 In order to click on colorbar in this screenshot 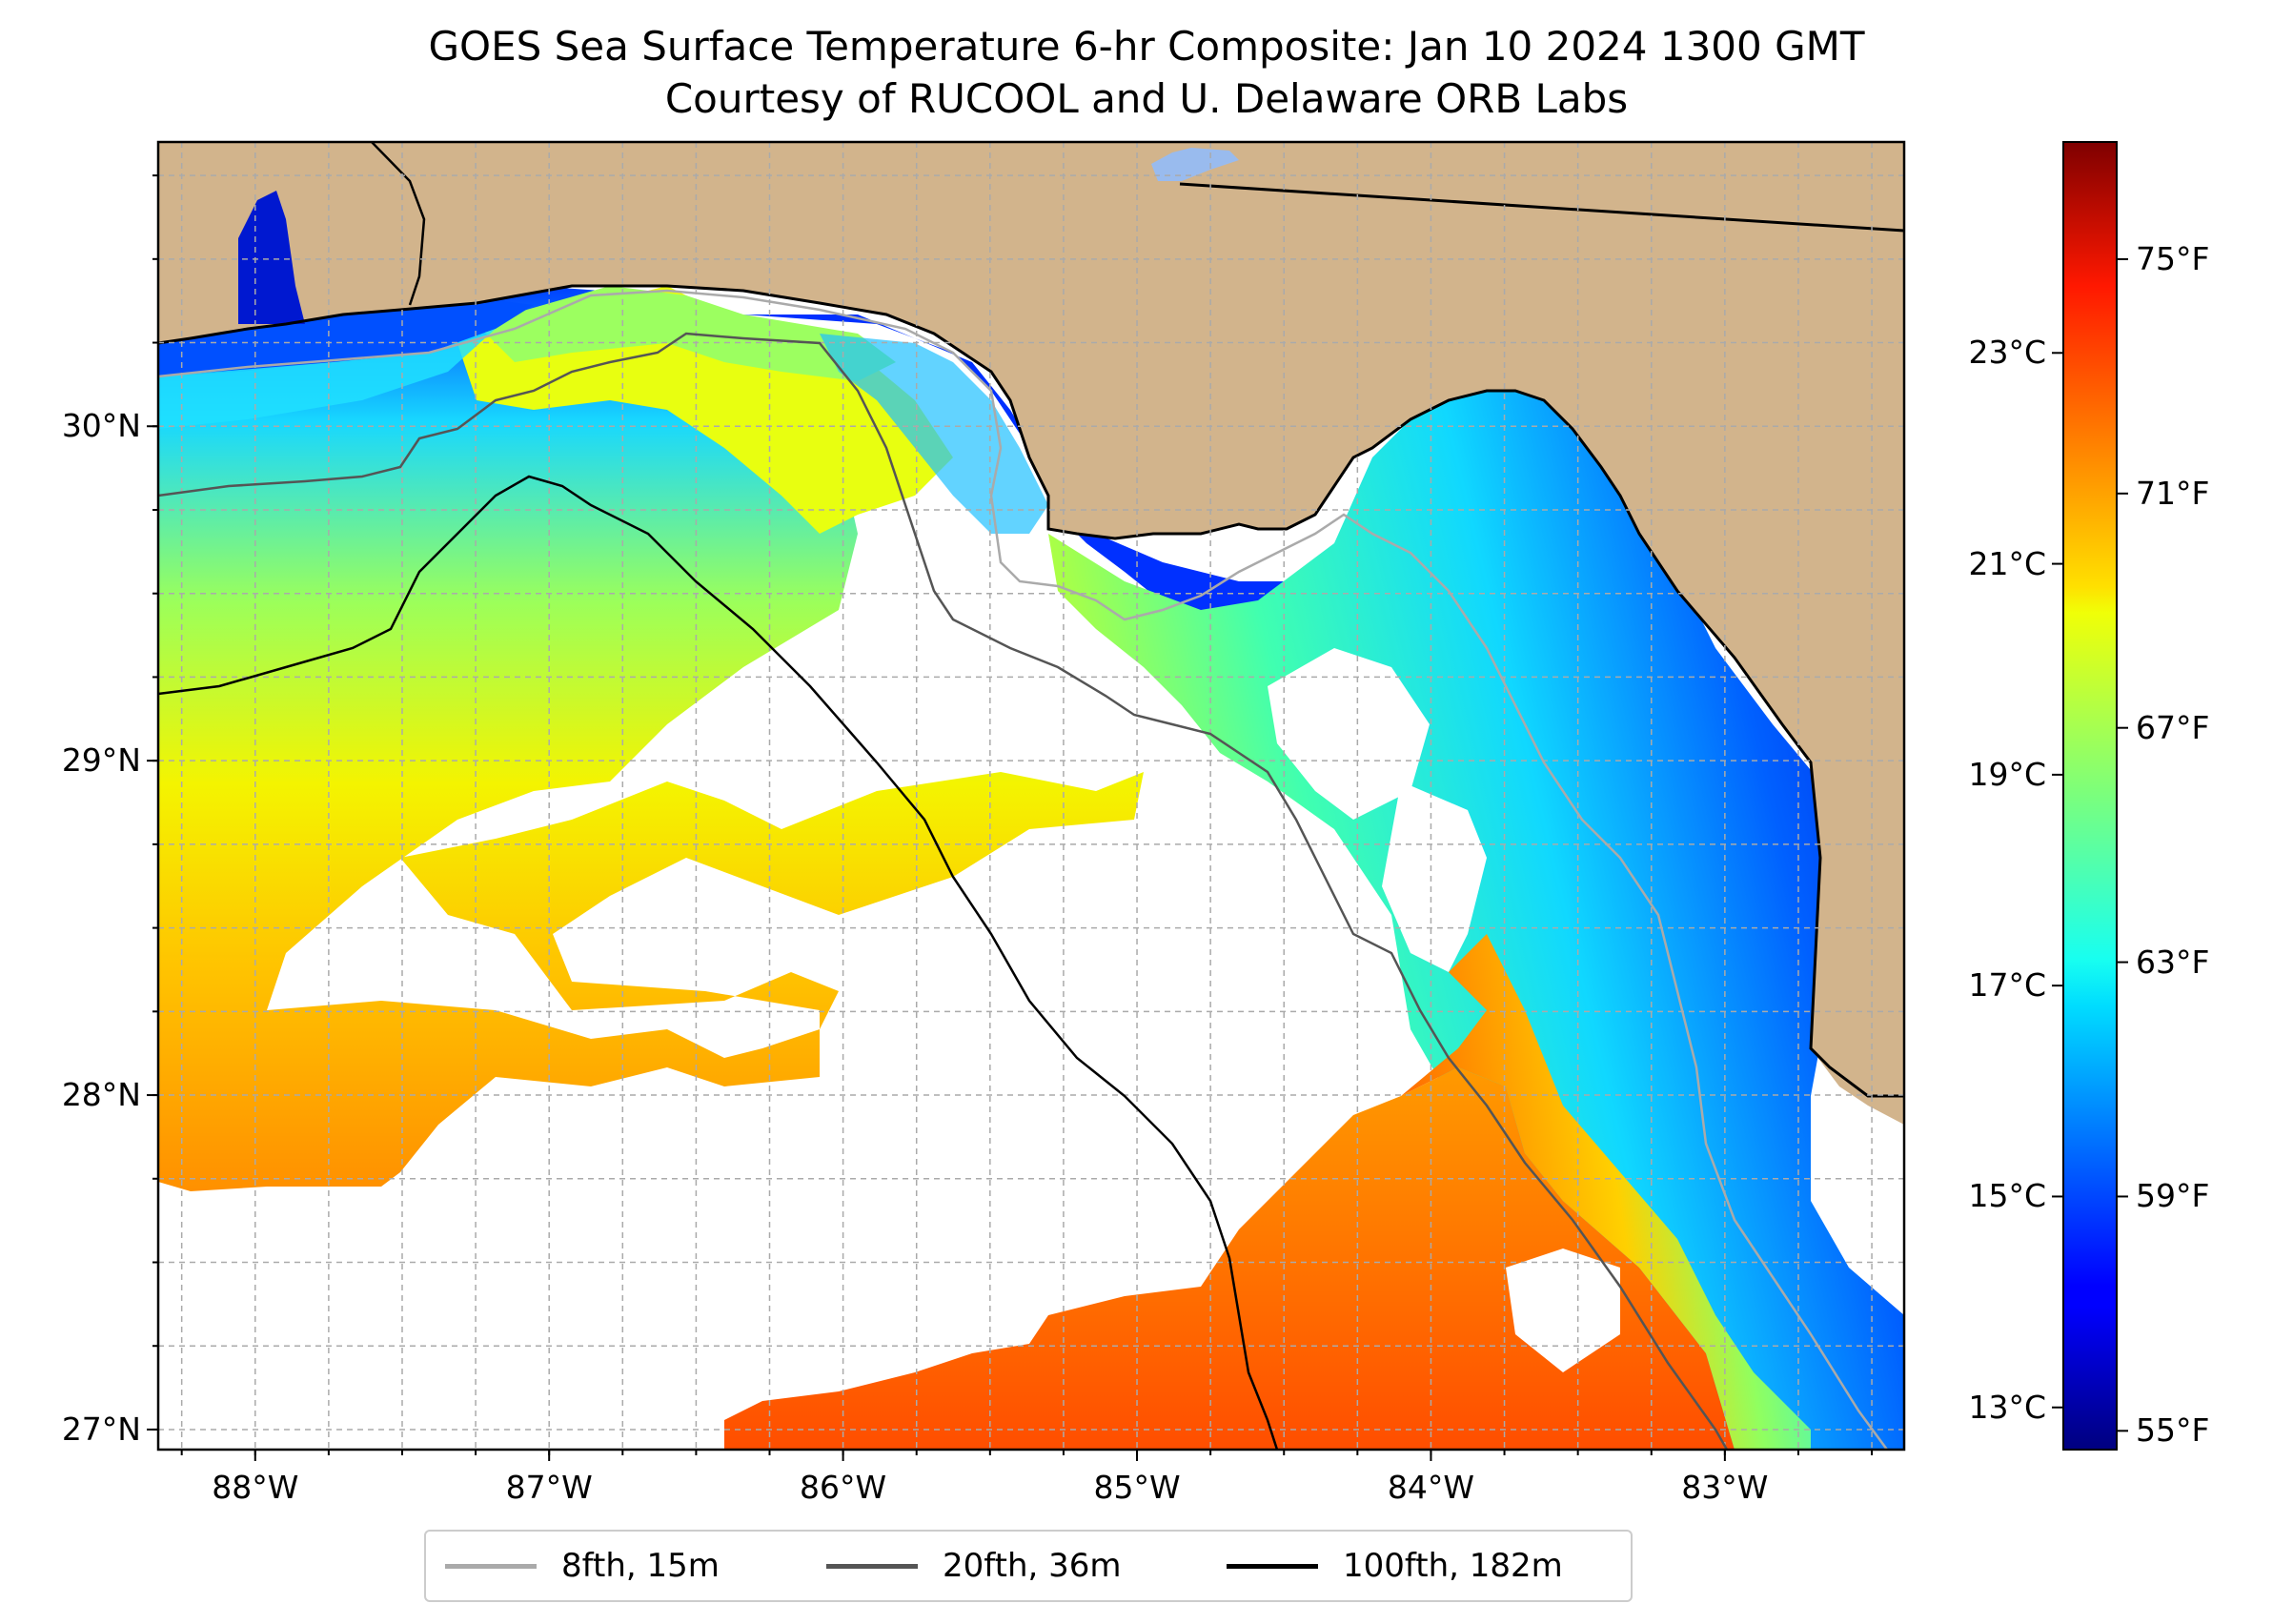, I will do `click(2090, 796)`.